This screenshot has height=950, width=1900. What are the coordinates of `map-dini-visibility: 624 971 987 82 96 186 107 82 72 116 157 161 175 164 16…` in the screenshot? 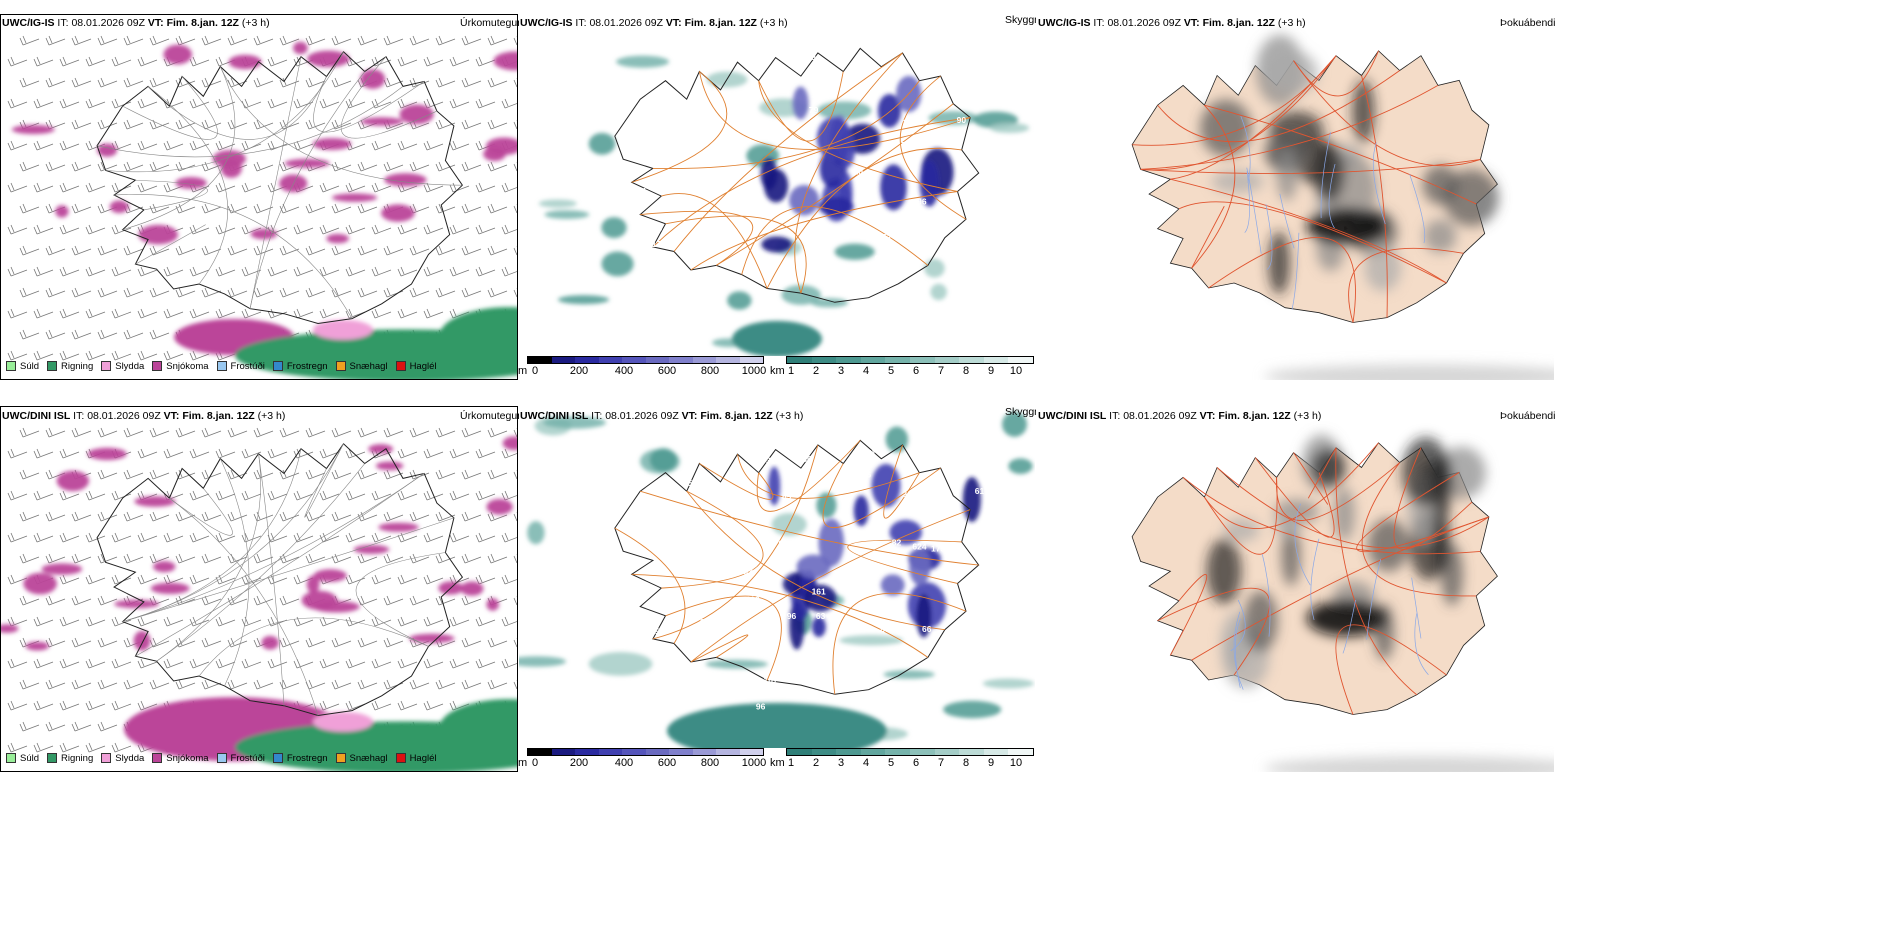 It's located at (776, 579).